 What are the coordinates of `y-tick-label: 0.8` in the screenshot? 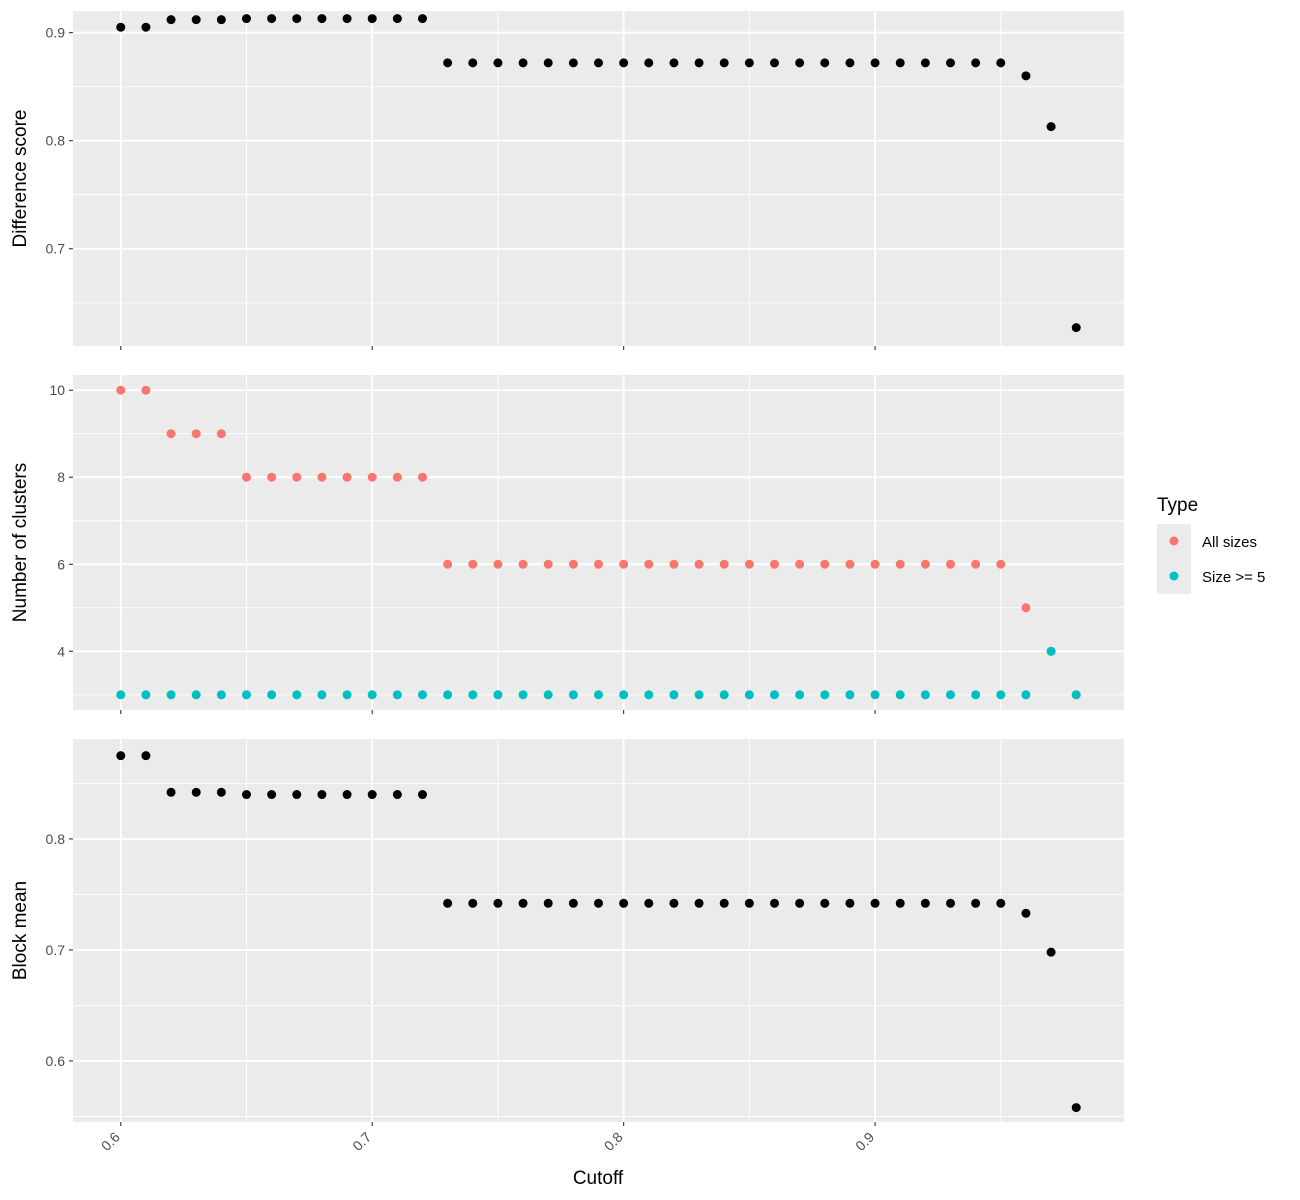 It's located at (56, 141).